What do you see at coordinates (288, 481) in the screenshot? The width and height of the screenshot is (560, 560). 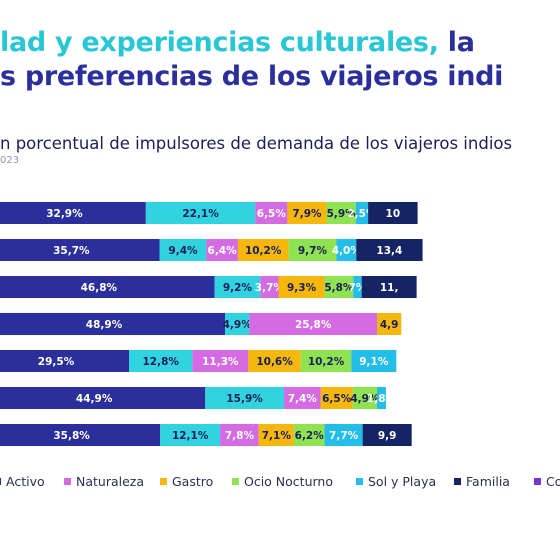 I see `legend-label: Ocio Nocturno` at bounding box center [288, 481].